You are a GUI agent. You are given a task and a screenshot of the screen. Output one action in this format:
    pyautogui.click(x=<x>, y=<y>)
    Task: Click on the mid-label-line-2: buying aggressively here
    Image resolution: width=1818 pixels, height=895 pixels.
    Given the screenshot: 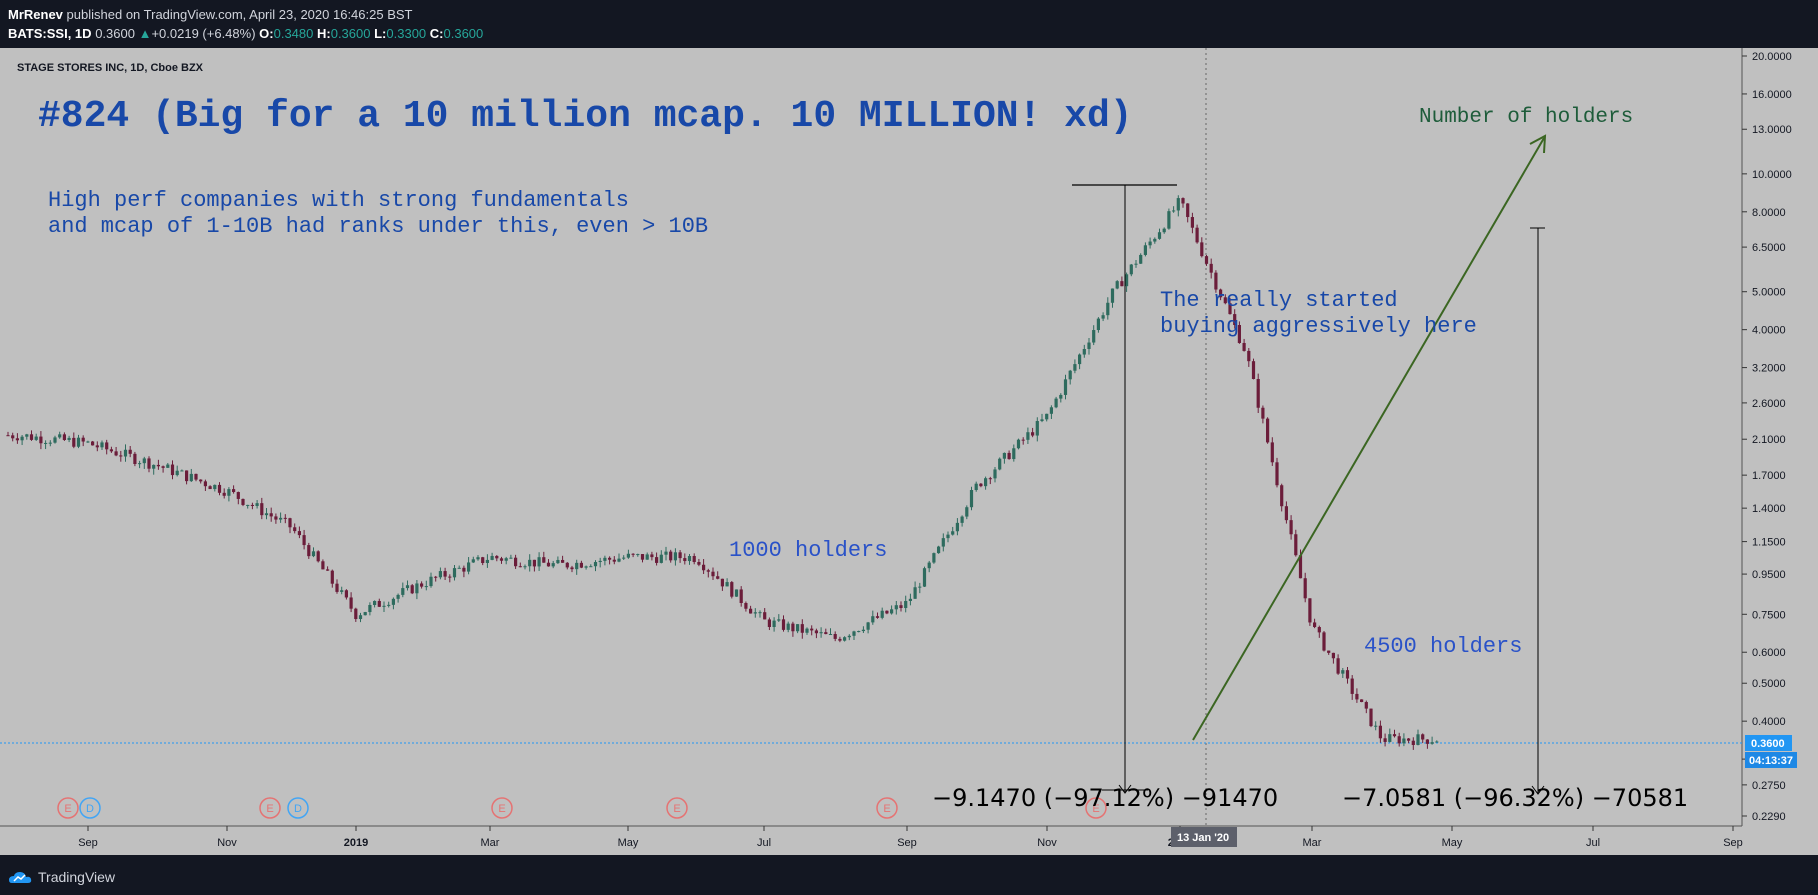 What is the action you would take?
    pyautogui.click(x=1318, y=326)
    